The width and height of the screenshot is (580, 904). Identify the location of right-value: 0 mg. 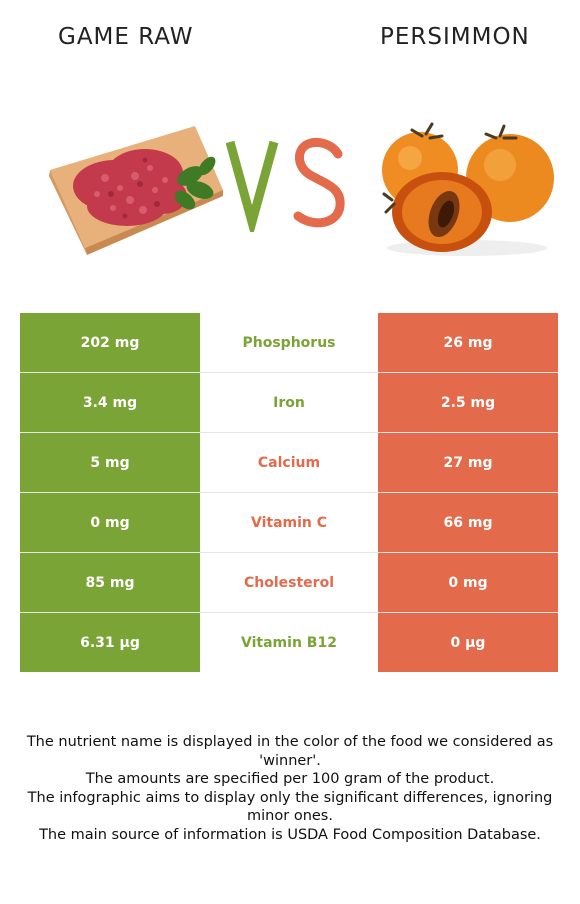
(468, 582).